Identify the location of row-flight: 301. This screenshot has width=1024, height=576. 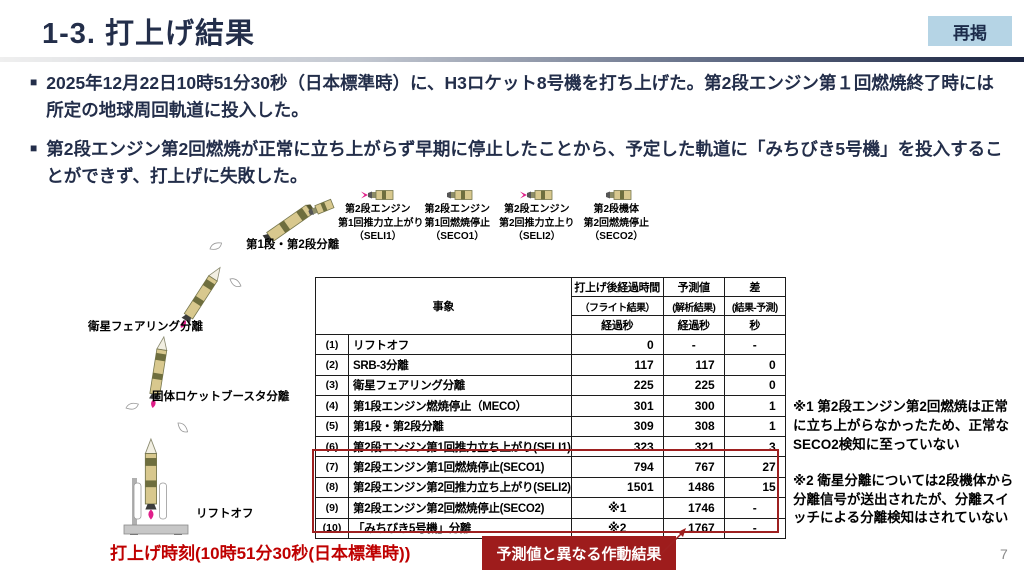
(617, 406).